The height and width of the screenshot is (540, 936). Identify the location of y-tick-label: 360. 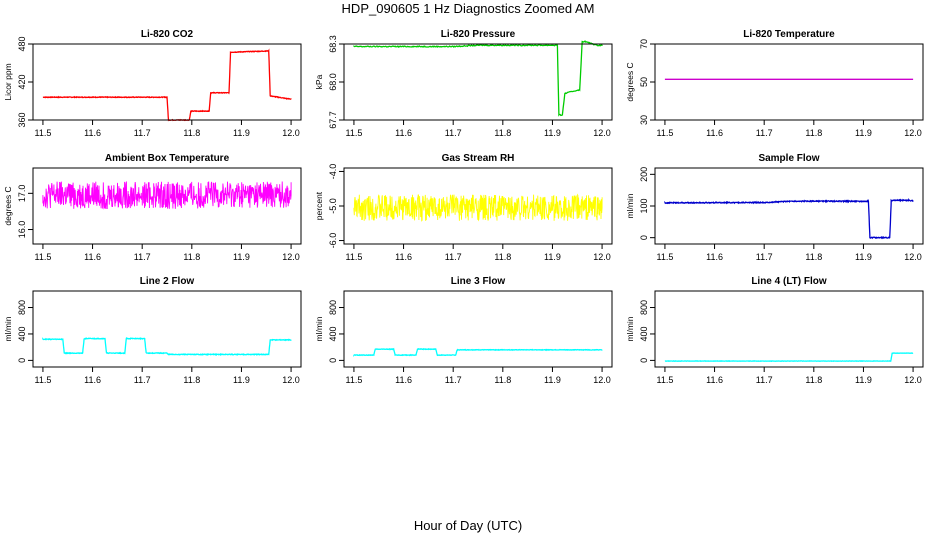
(22, 119).